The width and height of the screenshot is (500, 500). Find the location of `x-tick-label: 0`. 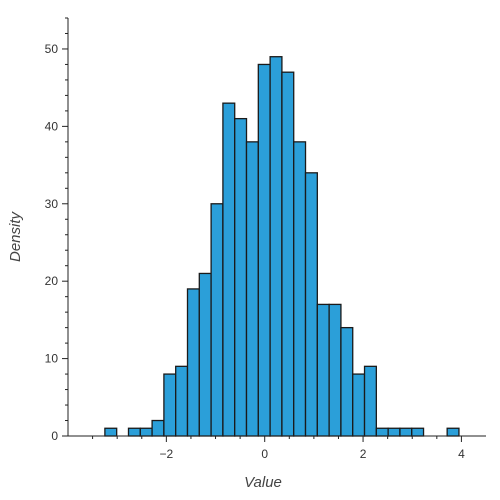

x-tick-label: 0 is located at coordinates (264, 454).